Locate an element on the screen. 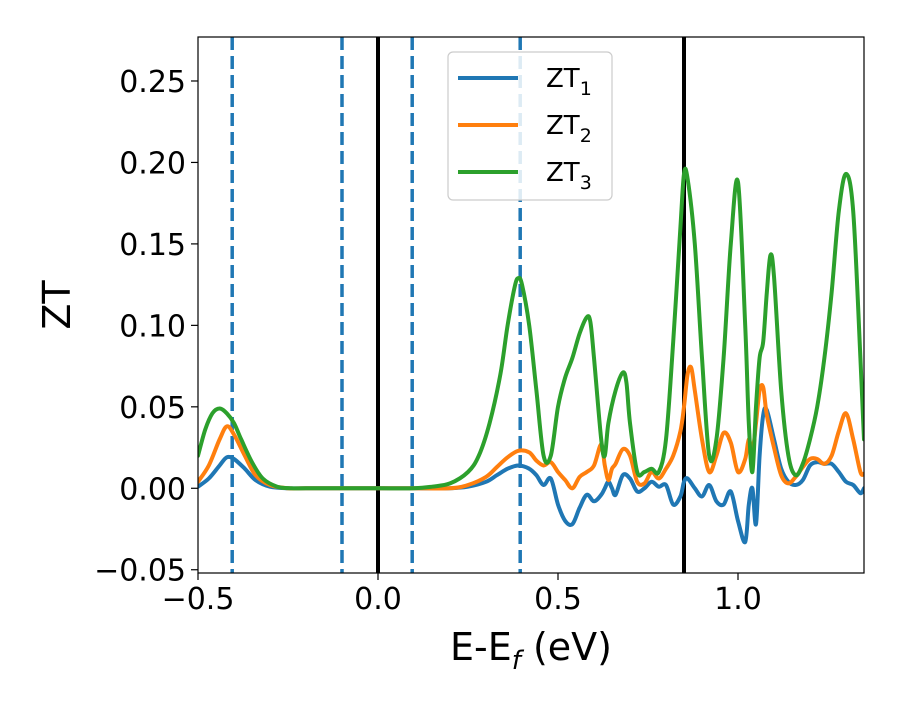  y-tick-label: 0.10 is located at coordinates (152, 326).